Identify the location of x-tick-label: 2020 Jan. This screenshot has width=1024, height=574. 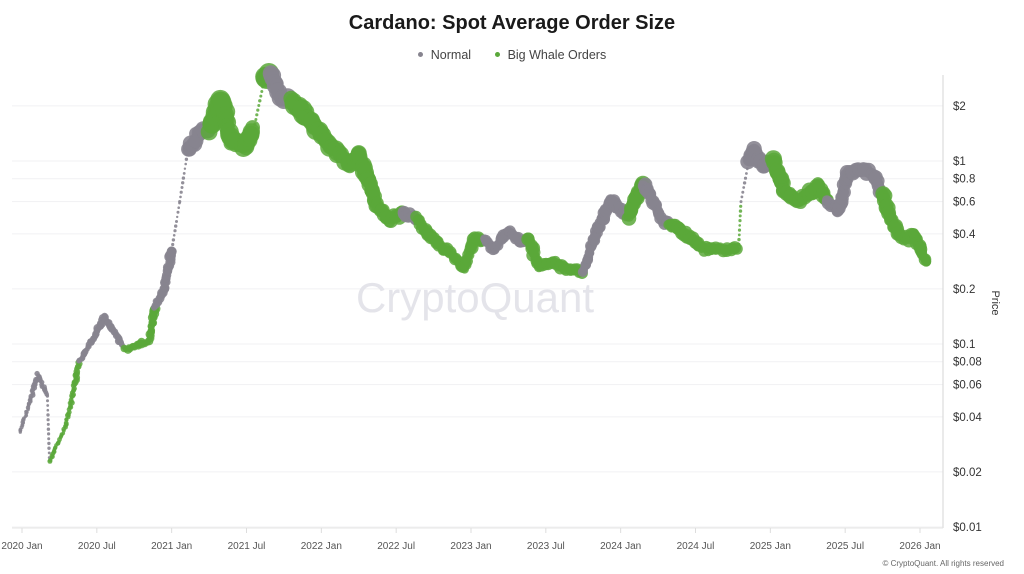
(21, 546).